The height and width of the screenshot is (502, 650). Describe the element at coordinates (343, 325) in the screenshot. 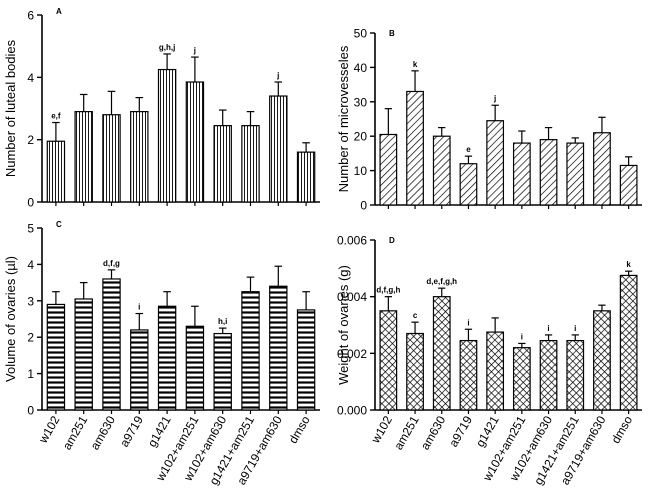

I see `y-axis-label: Weight of ovaries (g)` at that location.